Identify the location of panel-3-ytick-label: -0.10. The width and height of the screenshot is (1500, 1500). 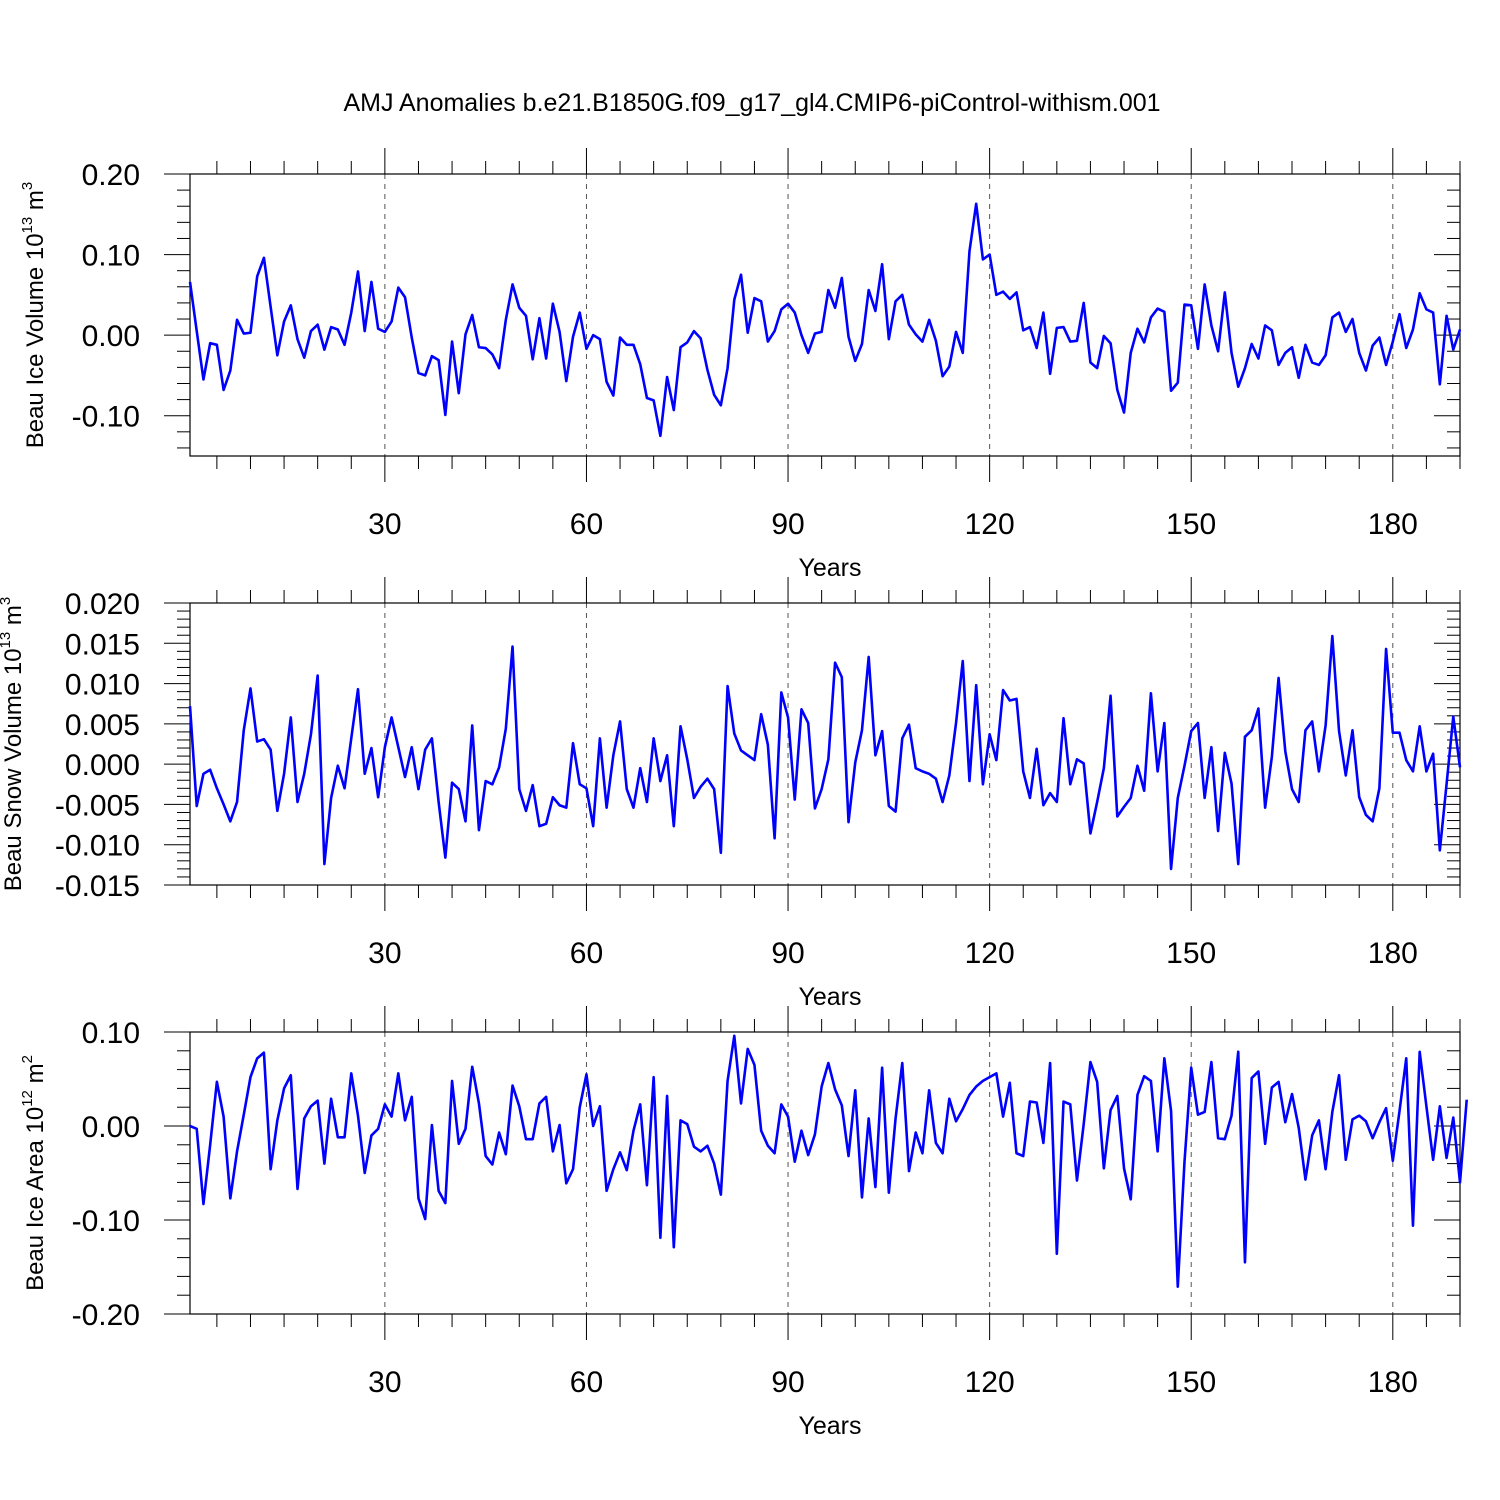
(106, 1221).